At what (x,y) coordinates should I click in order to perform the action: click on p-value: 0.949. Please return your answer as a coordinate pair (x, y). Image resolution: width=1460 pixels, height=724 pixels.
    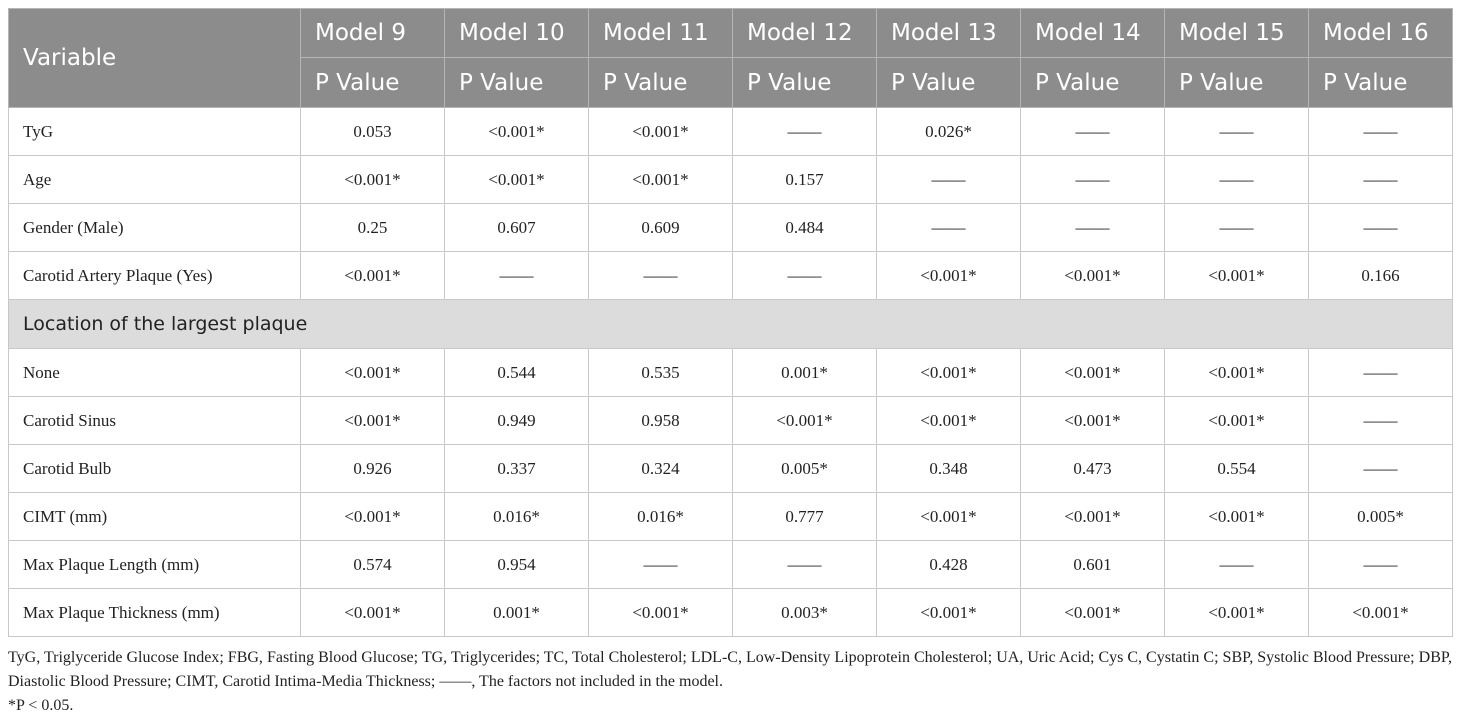
    Looking at the image, I should click on (516, 420).